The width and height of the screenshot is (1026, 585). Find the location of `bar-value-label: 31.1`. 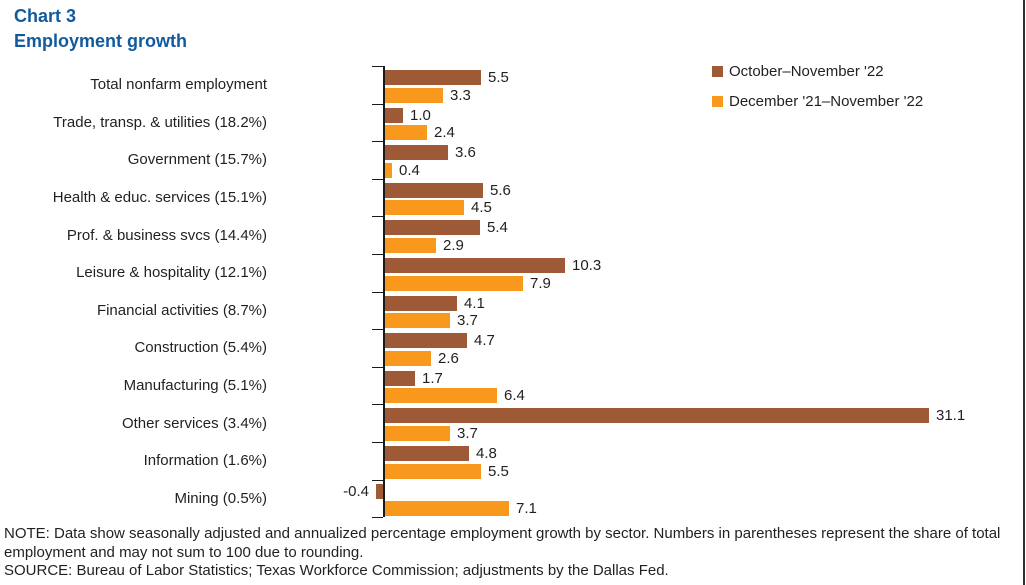

bar-value-label: 31.1 is located at coordinates (951, 416).